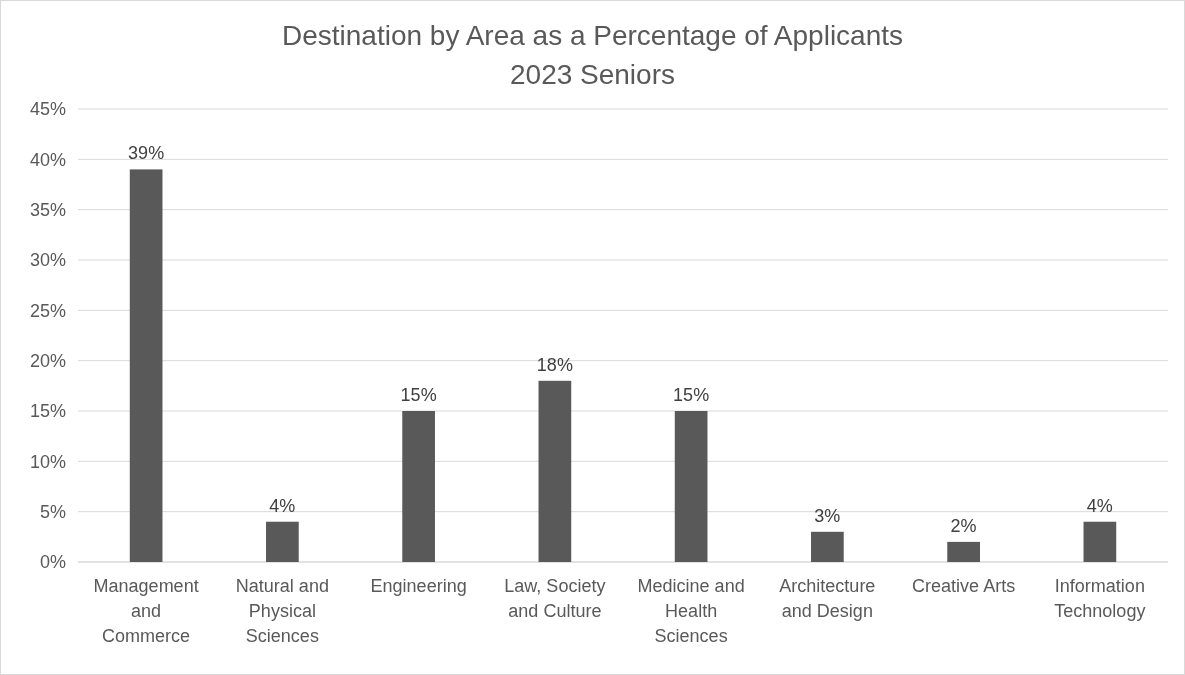  I want to click on x-tick-label: Architecture and Design, so click(827, 598).